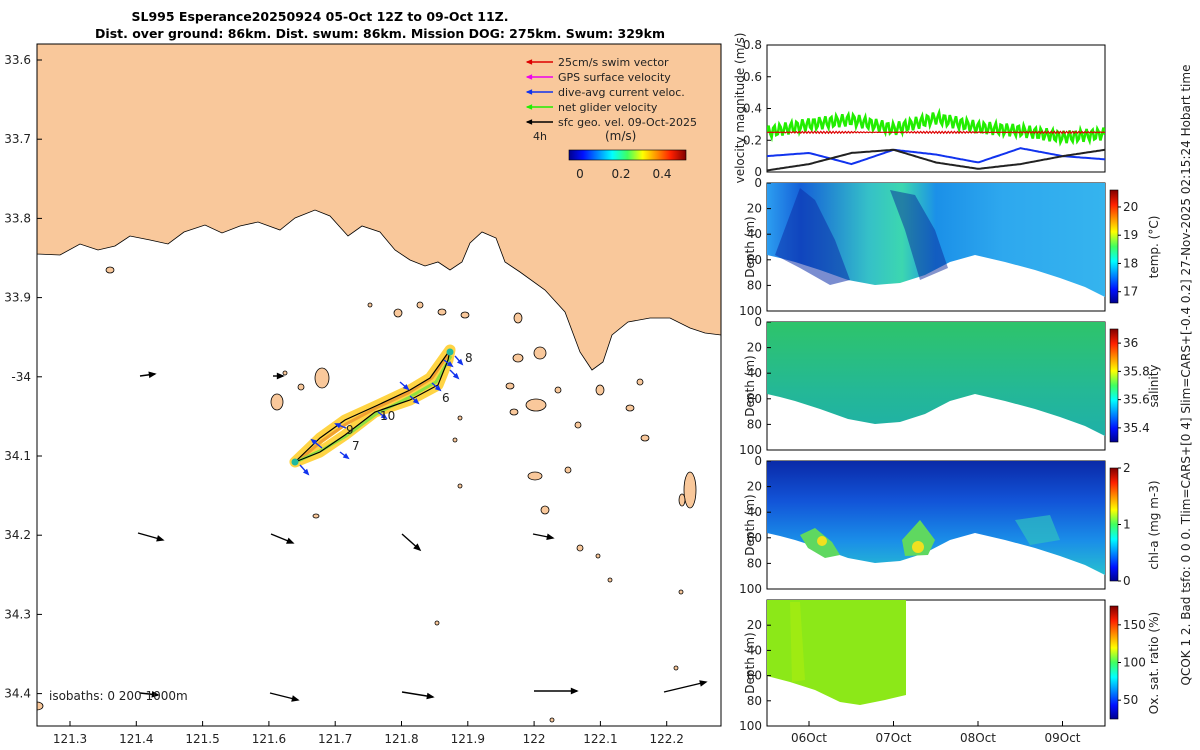 The width and height of the screenshot is (1200, 750). Describe the element at coordinates (1130, 263) in the screenshot. I see `colorbar-tick-label: 18` at that location.